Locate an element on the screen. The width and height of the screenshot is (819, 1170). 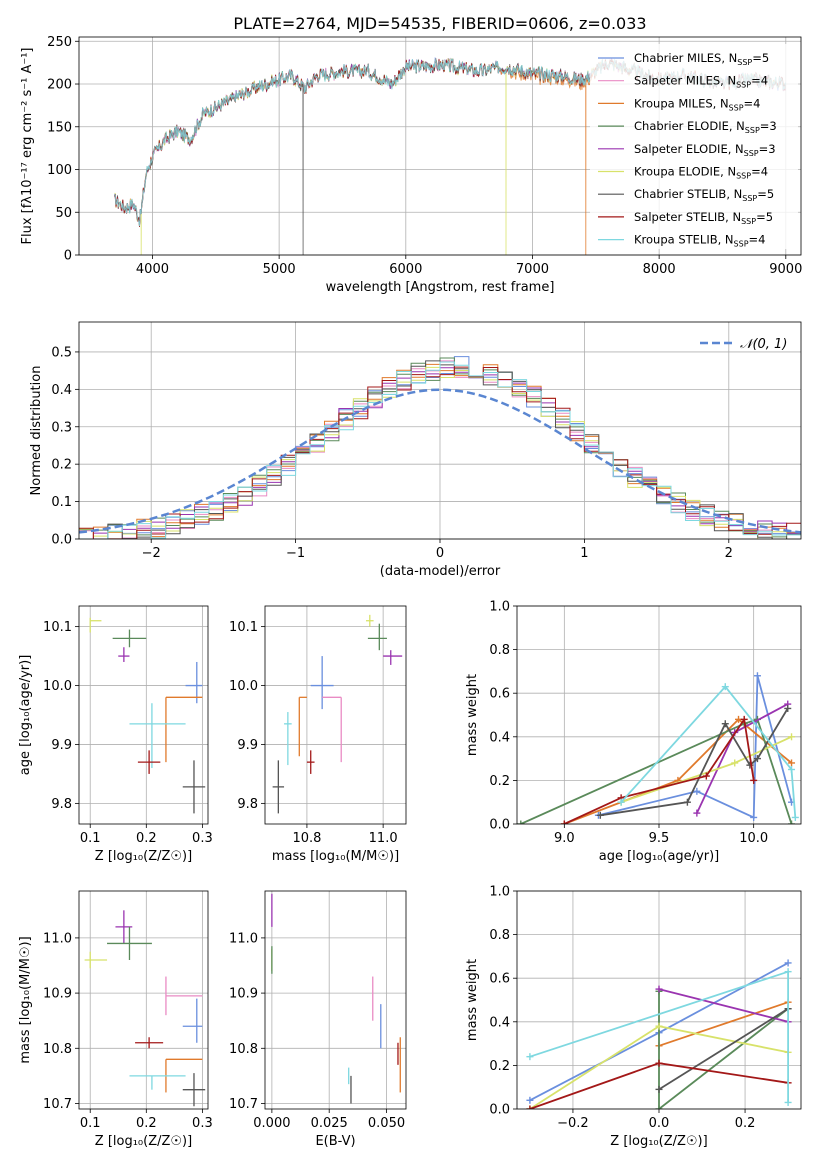
y-tick-label: 0.5 is located at coordinates (61, 352).